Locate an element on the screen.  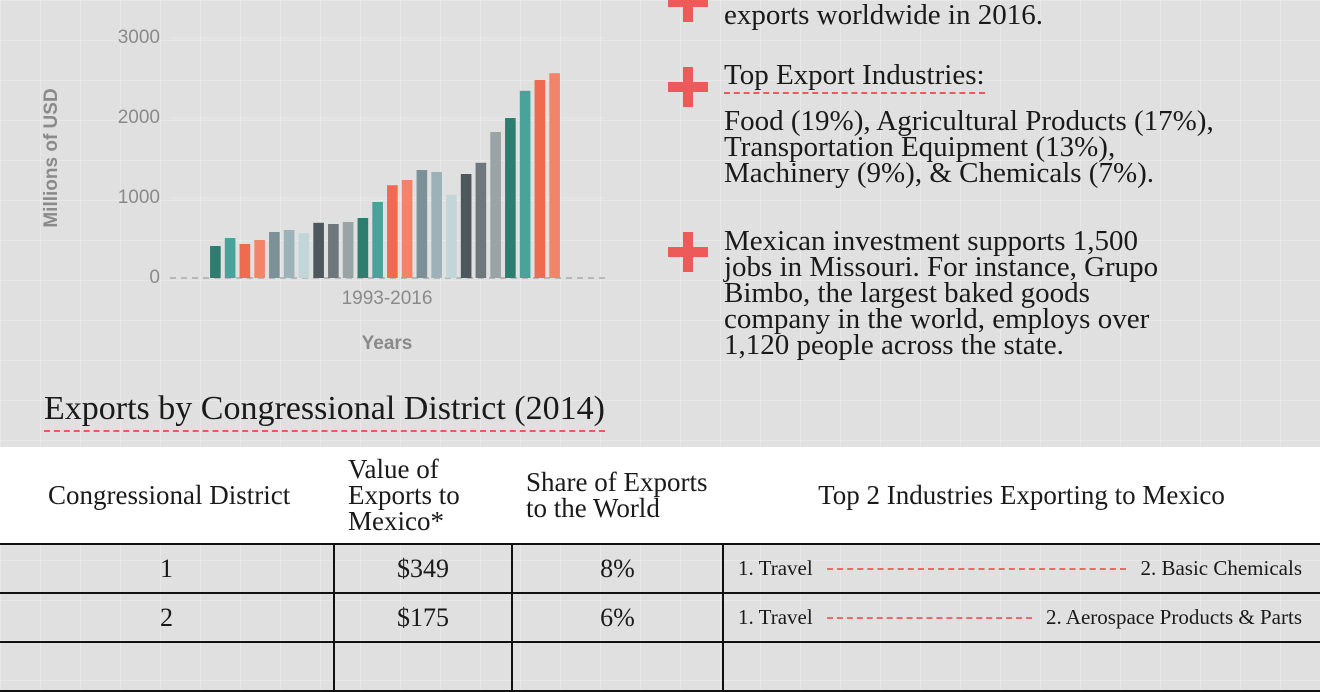
industry: 2. Basic Chemicals is located at coordinates (1221, 568).